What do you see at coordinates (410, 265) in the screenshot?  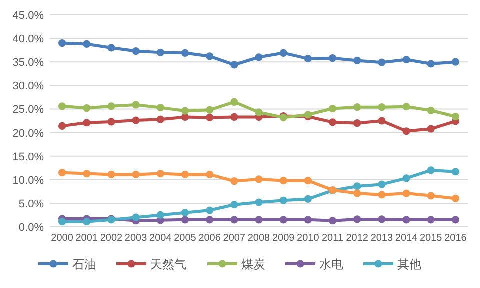 I see `legend-label: 其他` at bounding box center [410, 265].